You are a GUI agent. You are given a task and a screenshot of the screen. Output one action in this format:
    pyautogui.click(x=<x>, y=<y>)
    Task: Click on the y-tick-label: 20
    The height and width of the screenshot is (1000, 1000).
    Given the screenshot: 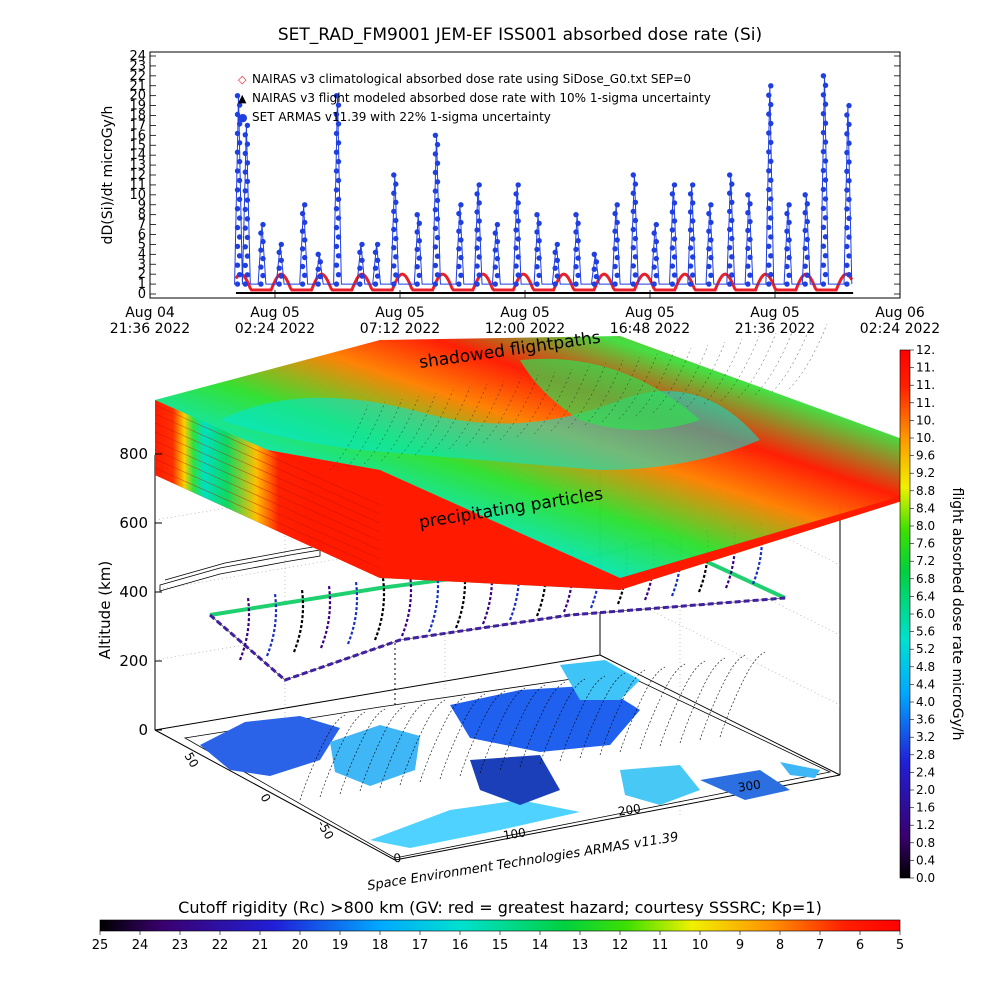 What is the action you would take?
    pyautogui.click(x=137, y=96)
    